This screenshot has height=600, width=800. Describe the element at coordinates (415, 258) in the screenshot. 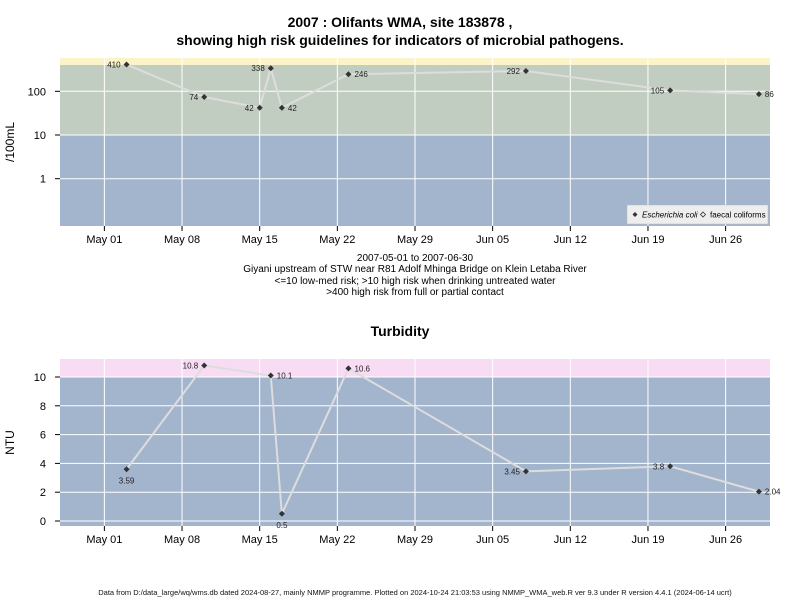

I see `date-range-caption: 2007-05-01 to 2007-06-30` at that location.